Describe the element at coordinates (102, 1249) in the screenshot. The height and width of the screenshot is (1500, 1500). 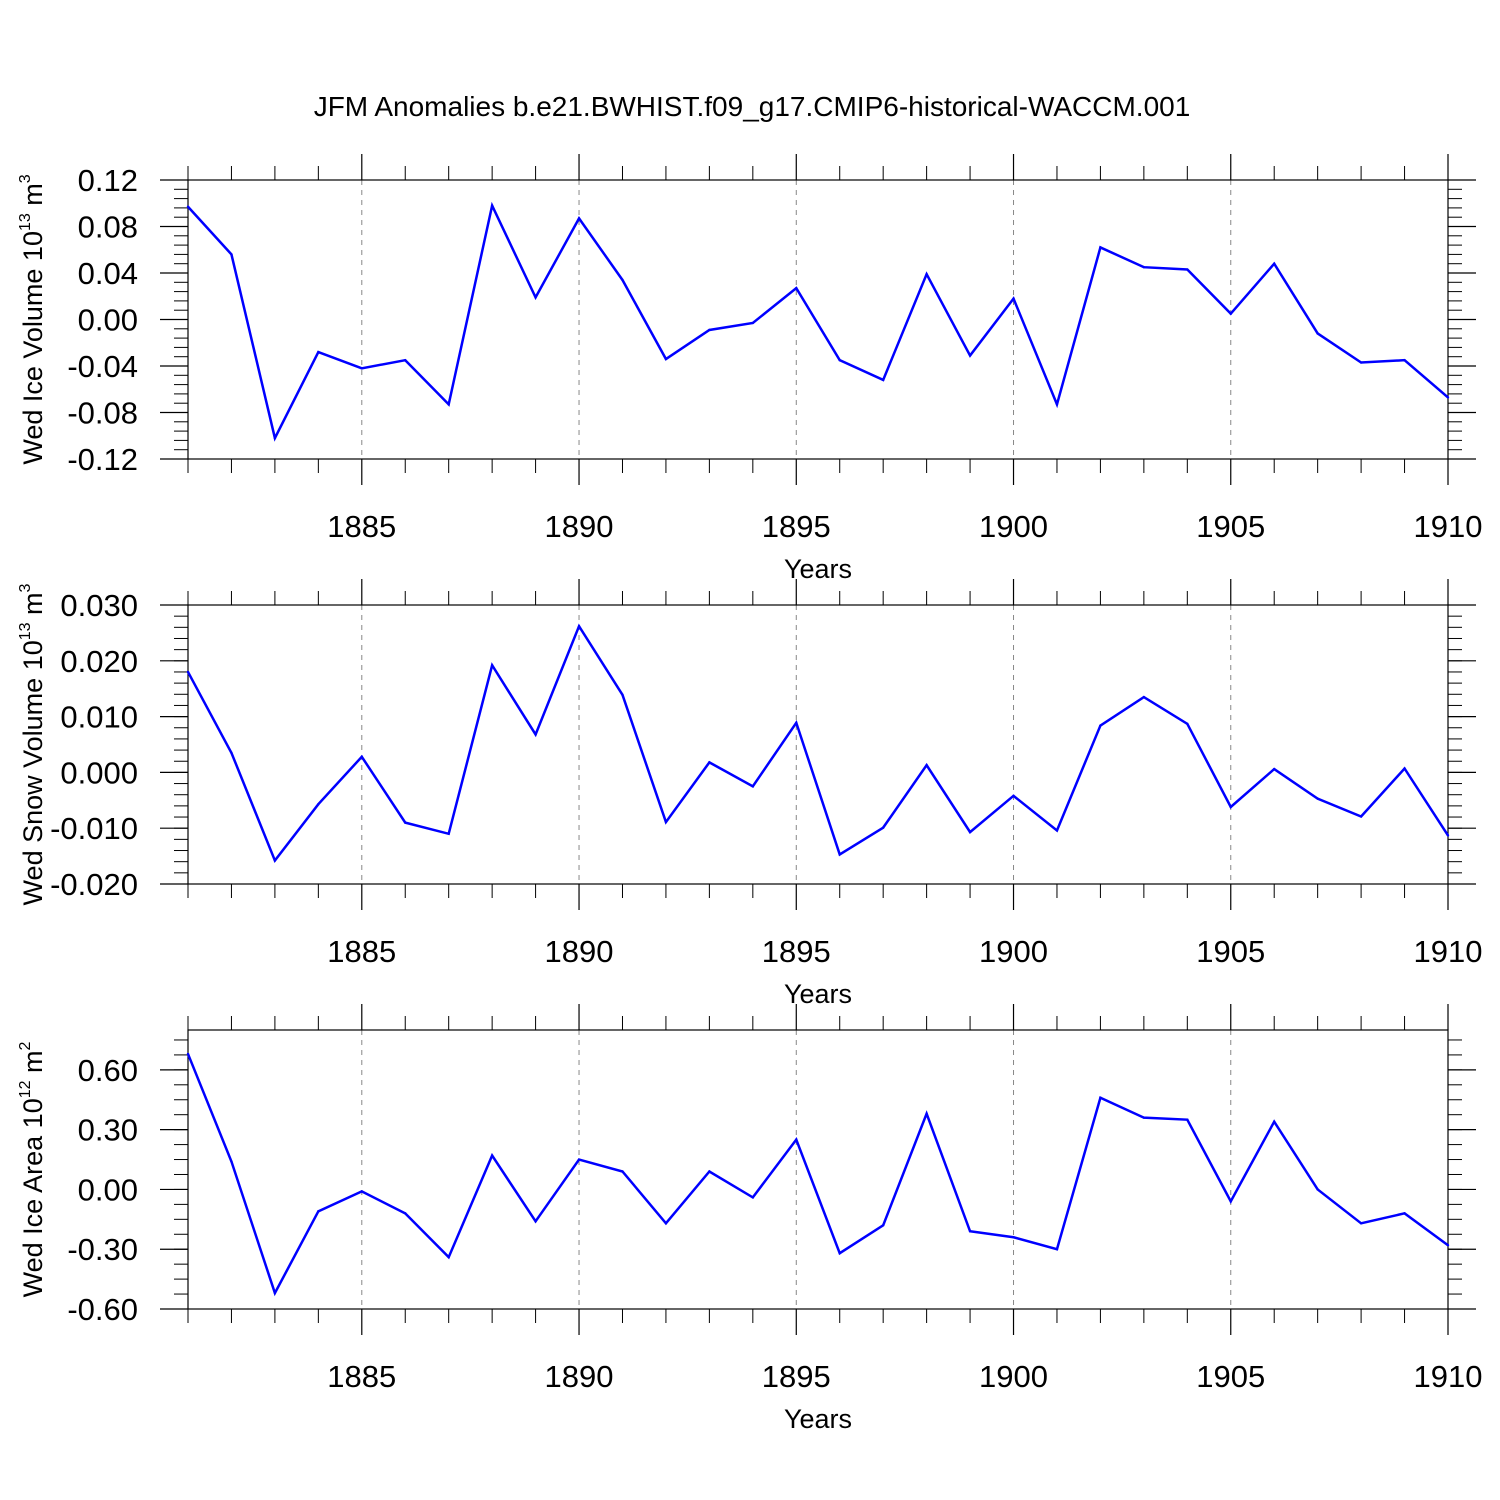
I see `y-tick-label: -0.30` at that location.